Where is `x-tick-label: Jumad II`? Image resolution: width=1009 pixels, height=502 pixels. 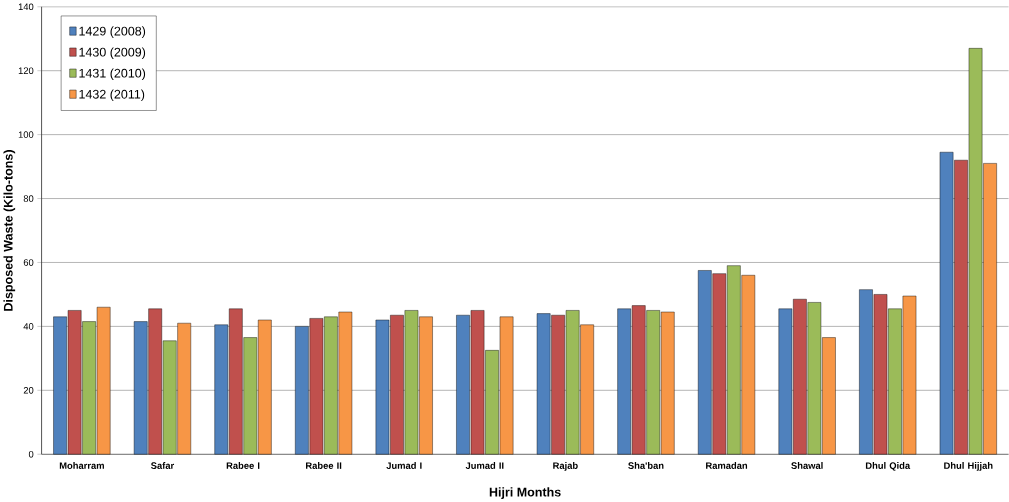 x-tick-label: Jumad II is located at coordinates (484, 465).